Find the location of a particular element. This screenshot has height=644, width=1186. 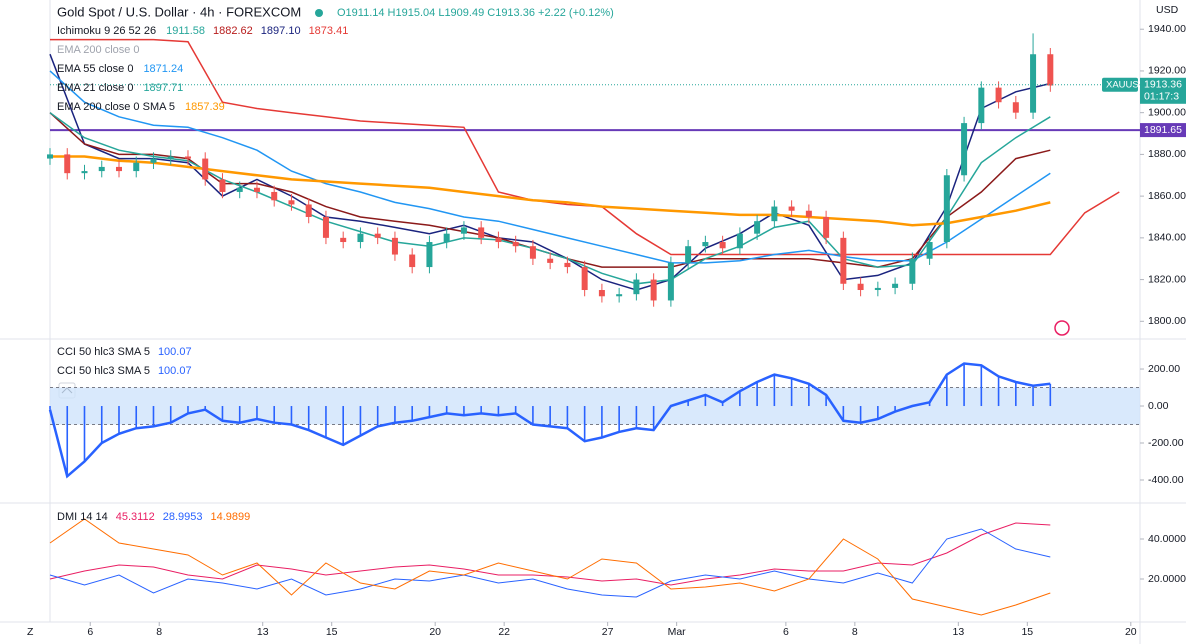

y-tick-label: 1940.00 is located at coordinates (1167, 29).